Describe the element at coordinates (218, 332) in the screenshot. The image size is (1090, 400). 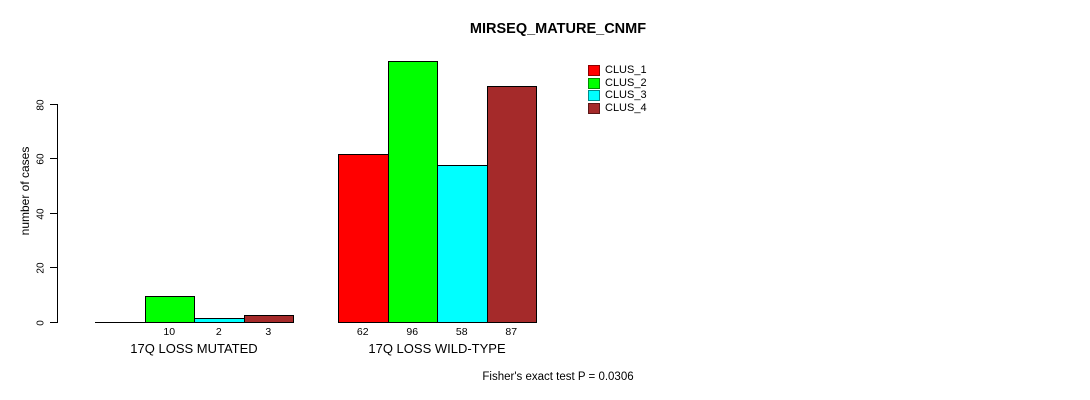
I see `bar-value-label: 2` at that location.